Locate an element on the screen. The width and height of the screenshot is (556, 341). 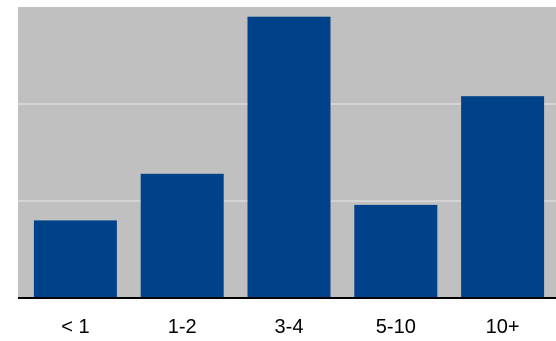
x-tick-label-0: < 1 is located at coordinates (75, 327).